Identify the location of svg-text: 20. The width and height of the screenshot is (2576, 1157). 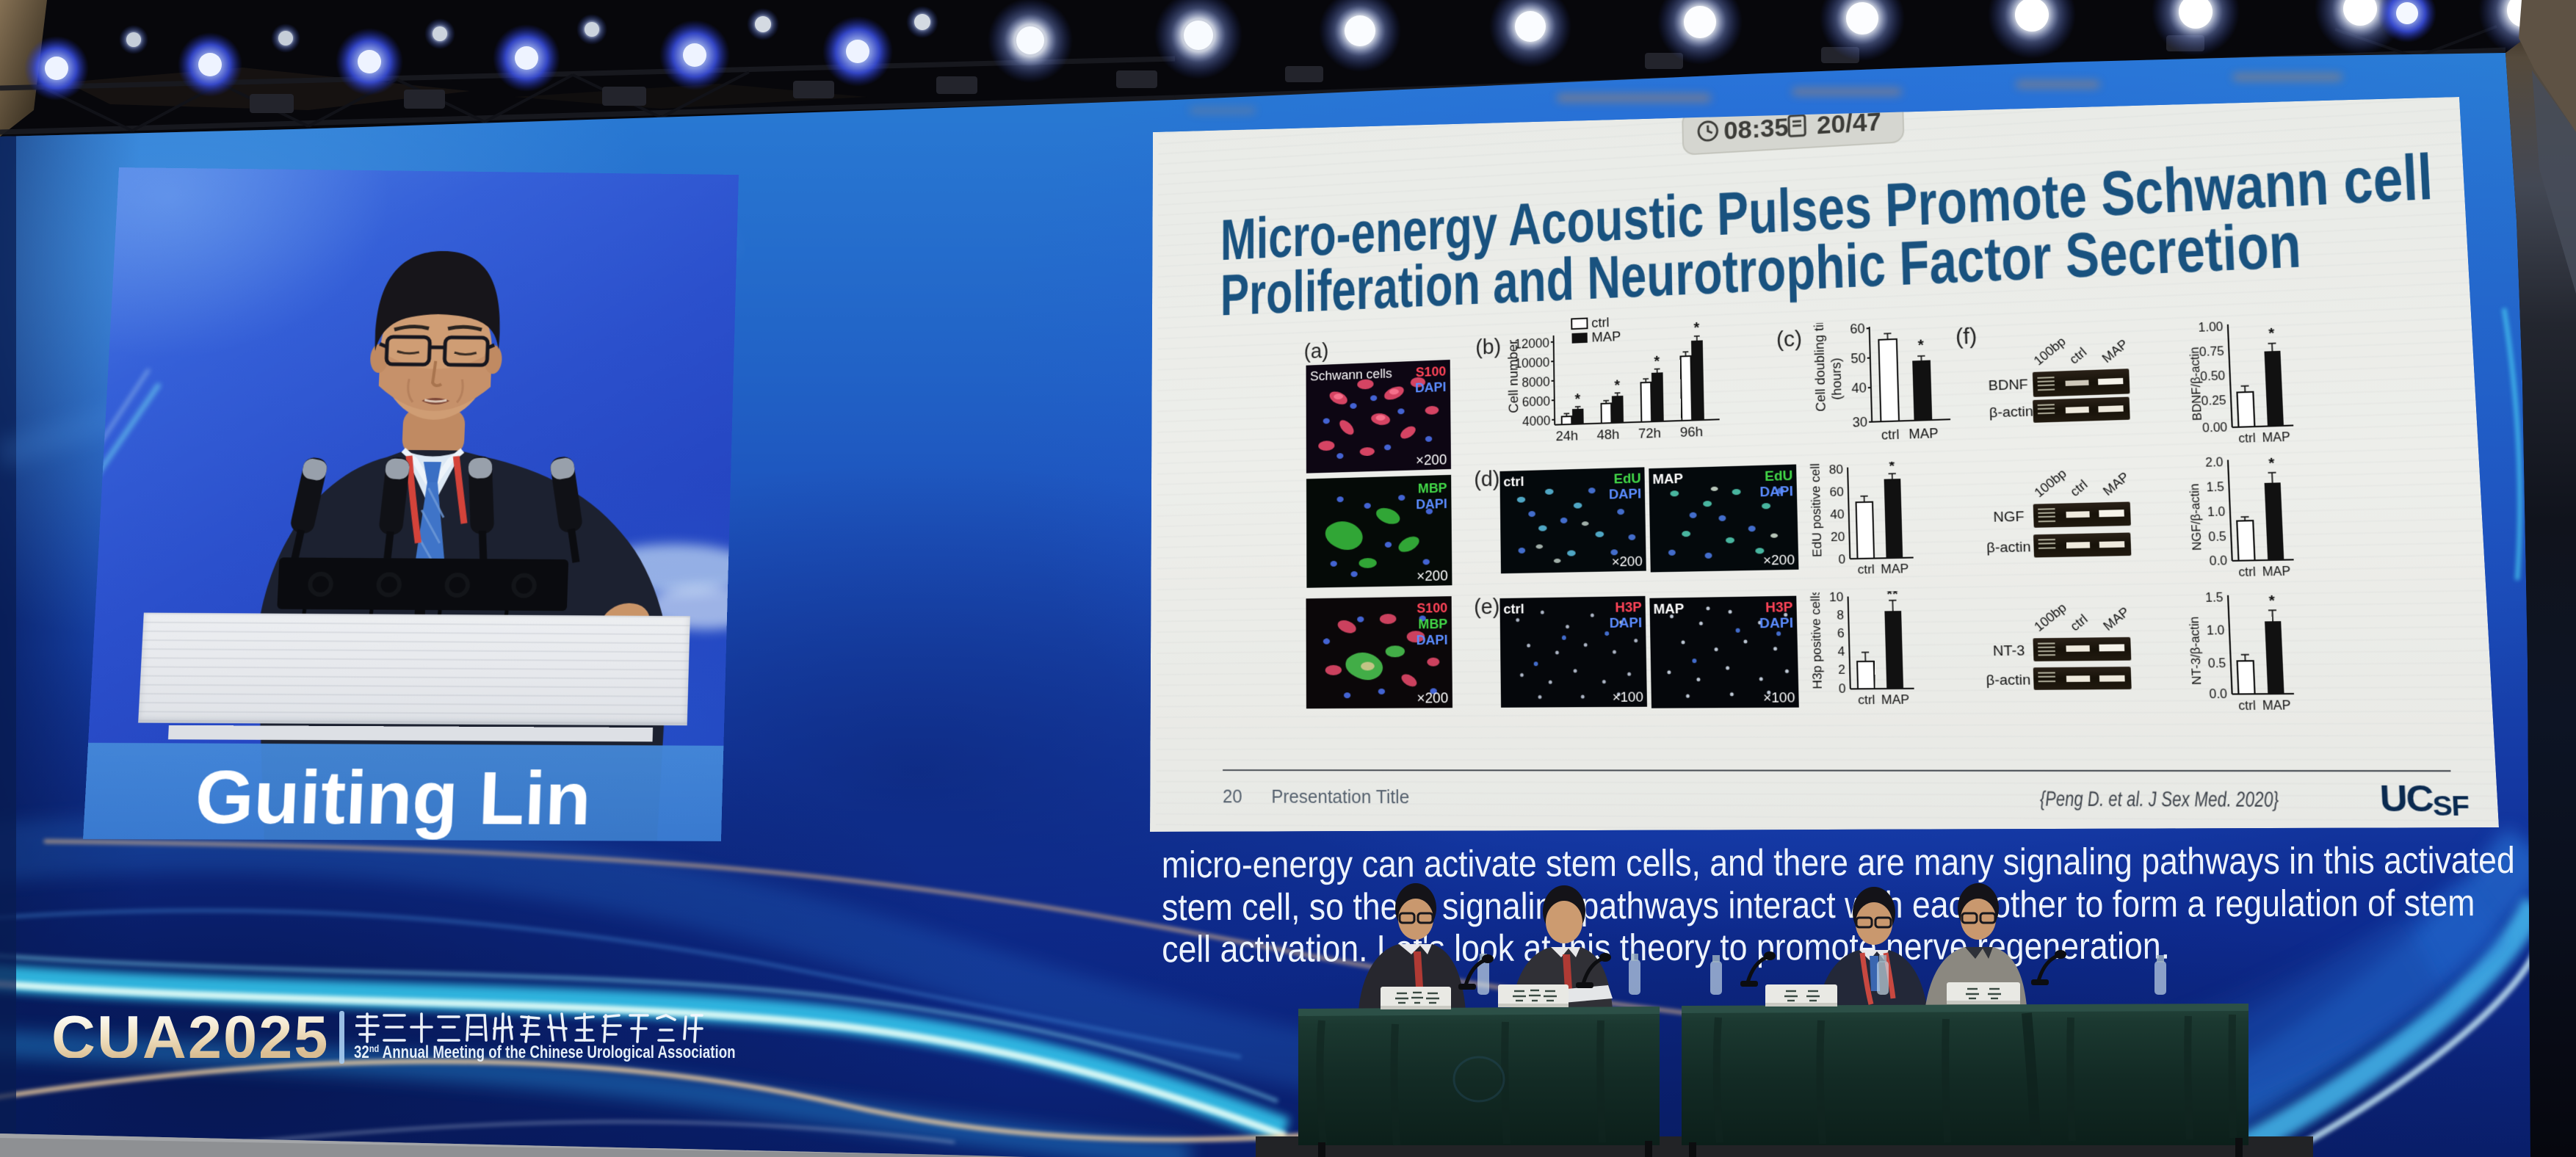
(1838, 537).